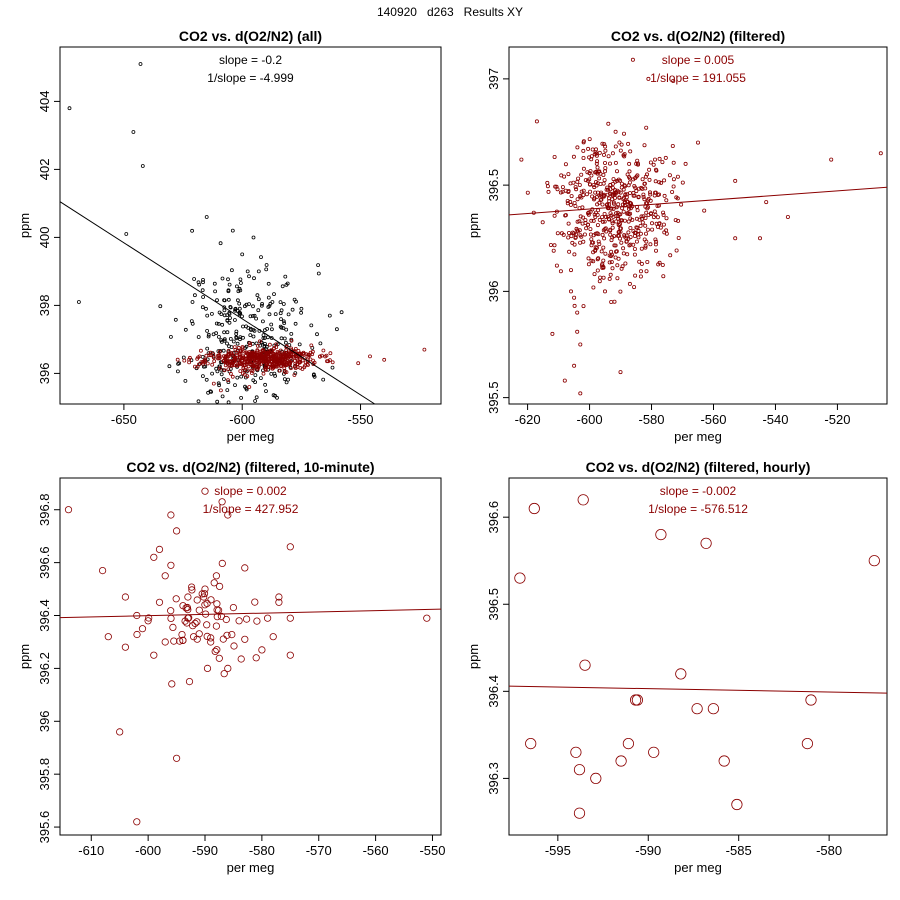 Image resolution: width=900 pixels, height=900 pixels. I want to click on x-axis-label: per meg, so click(251, 436).